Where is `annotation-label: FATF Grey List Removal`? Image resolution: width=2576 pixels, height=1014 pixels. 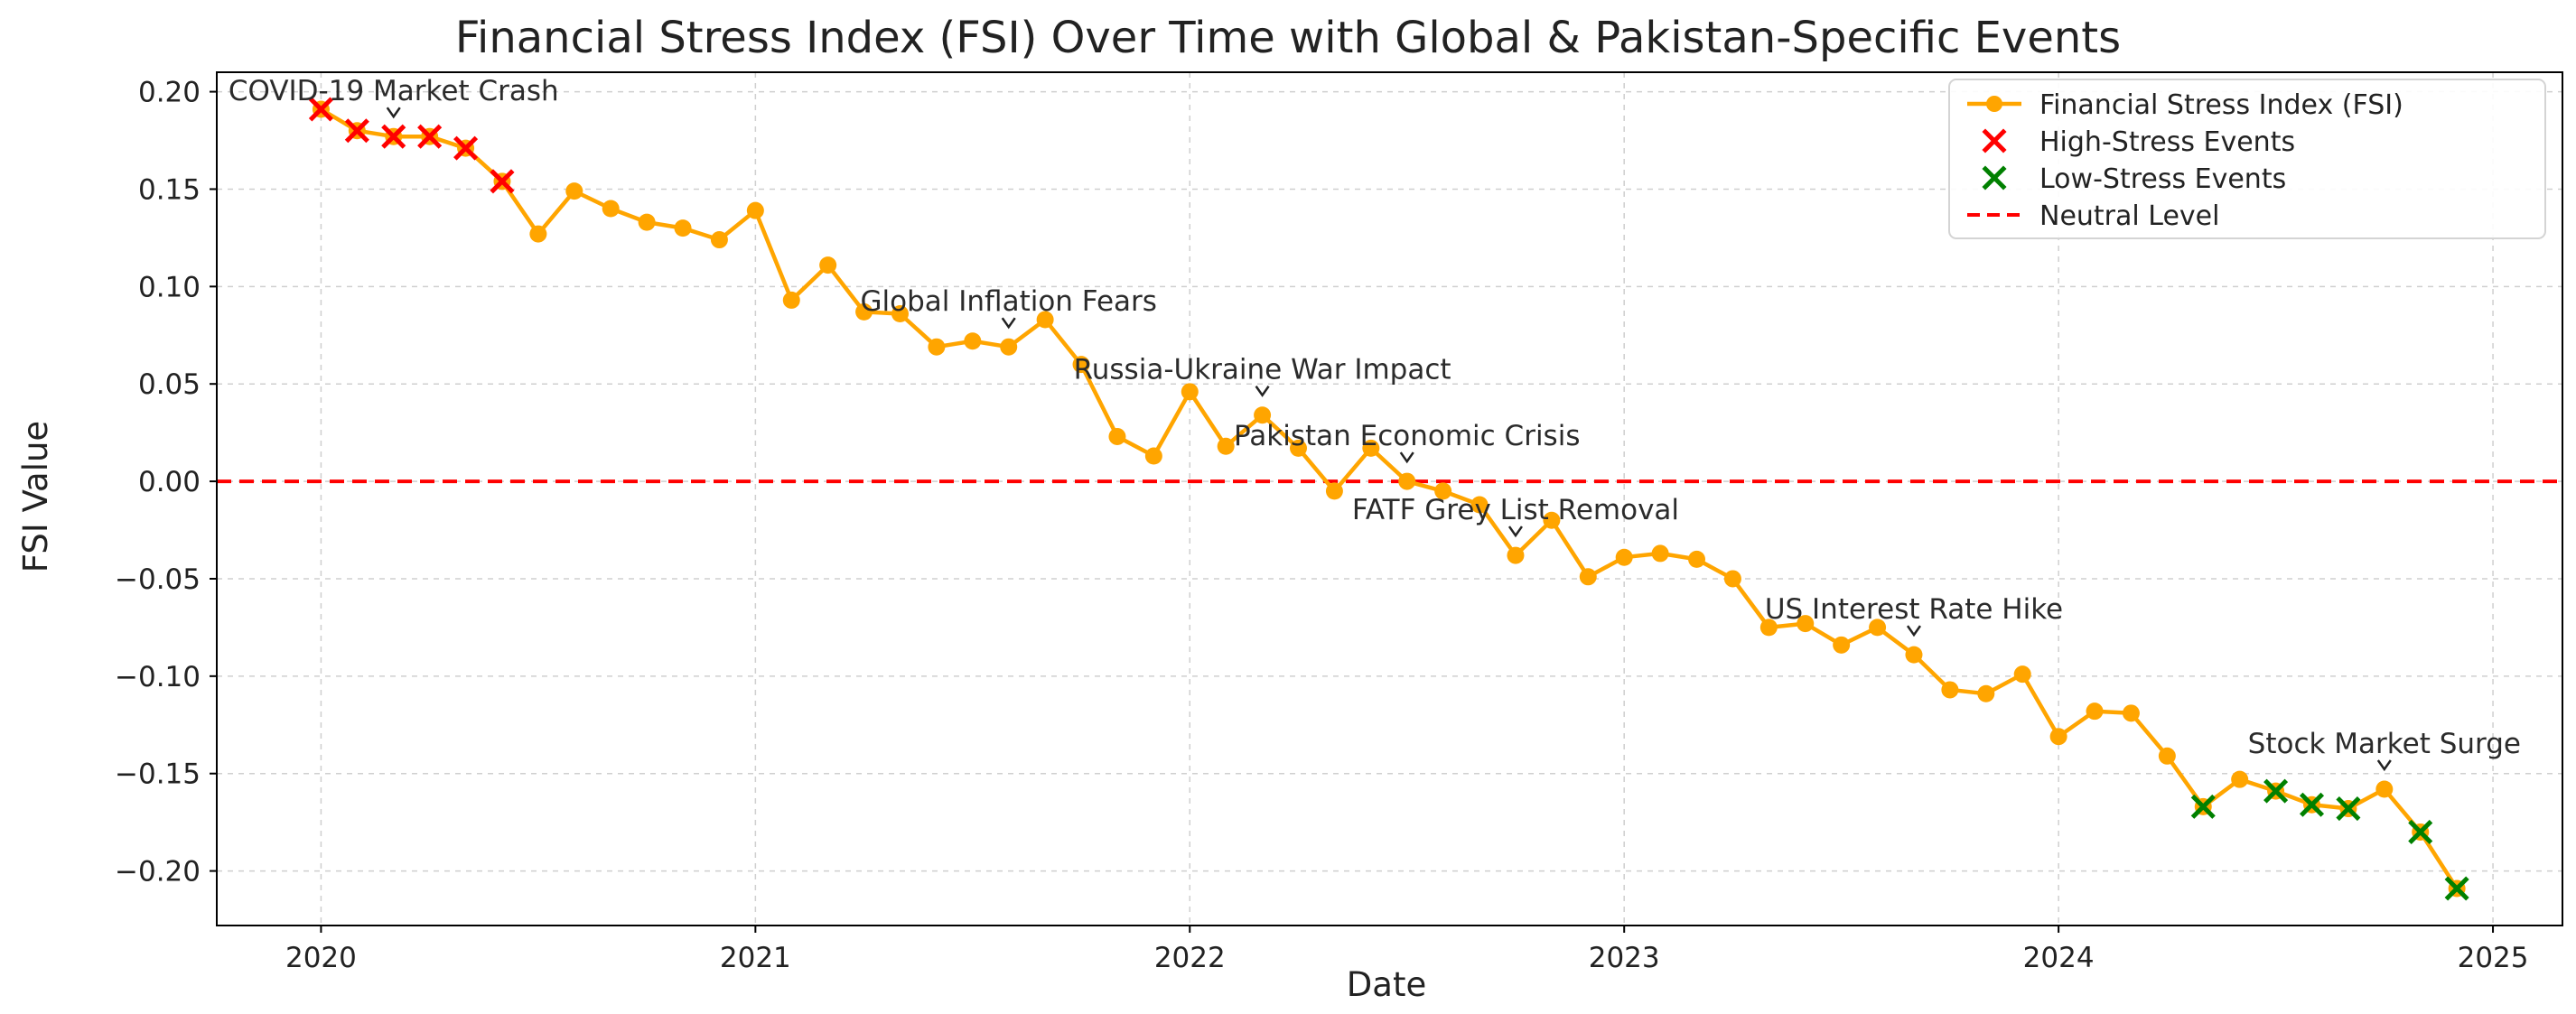
annotation-label: FATF Grey List Removal is located at coordinates (1515, 510).